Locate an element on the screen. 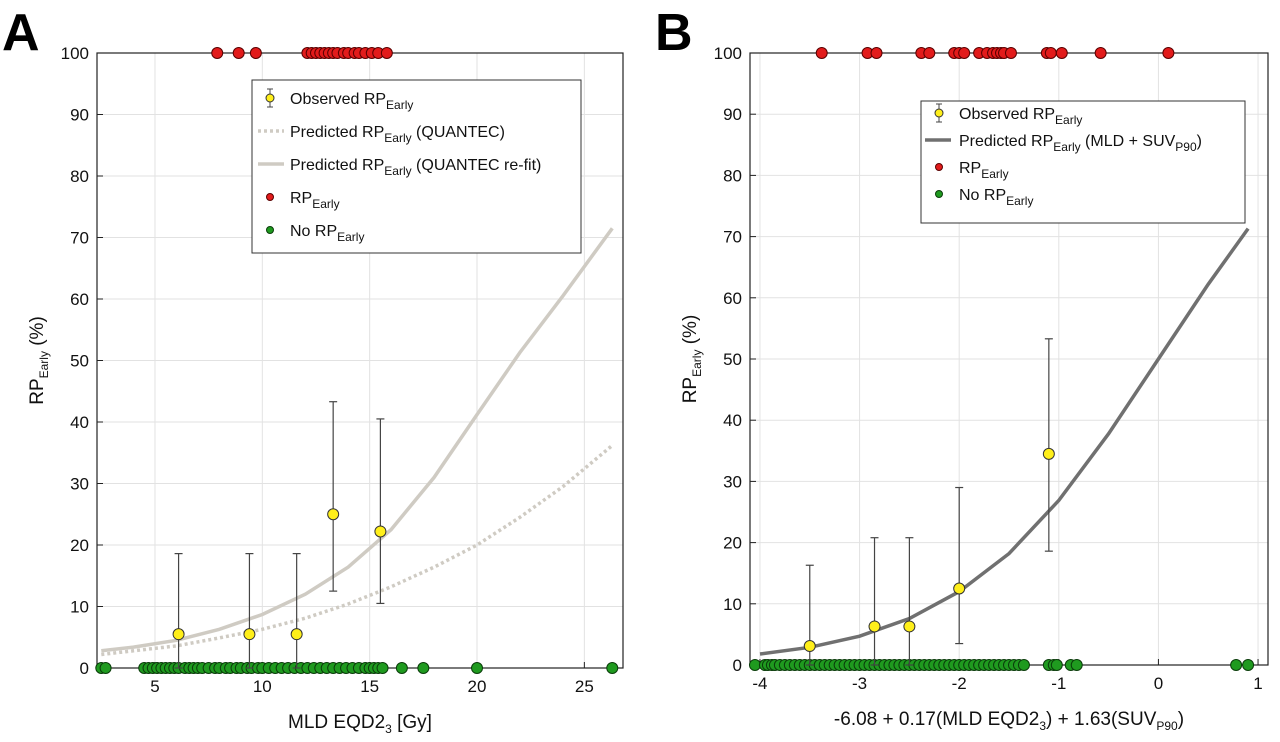 The image size is (1280, 742). x-axis-label-sub2: P90 is located at coordinates (1167, 726).